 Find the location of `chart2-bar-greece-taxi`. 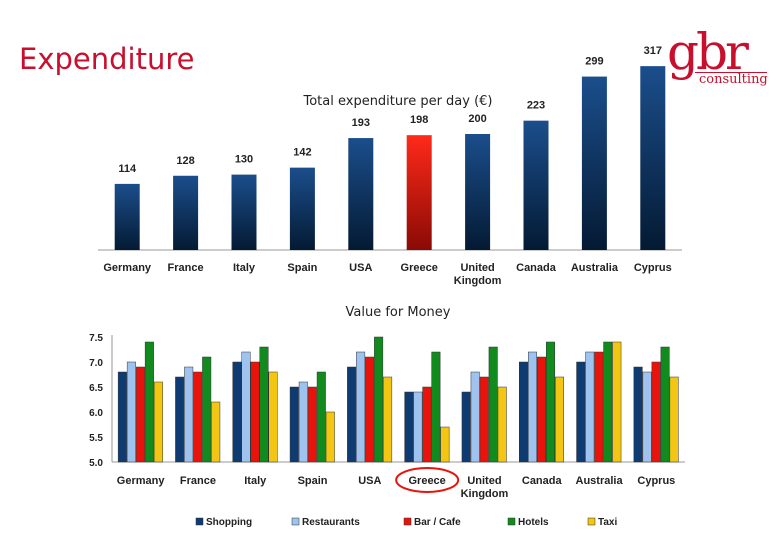

chart2-bar-greece-taxi is located at coordinates (445, 444).